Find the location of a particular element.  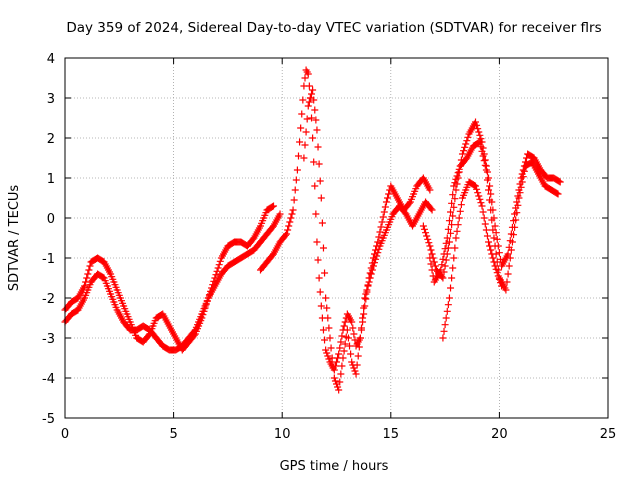

series-arc-f is located at coordinates (494, 216).